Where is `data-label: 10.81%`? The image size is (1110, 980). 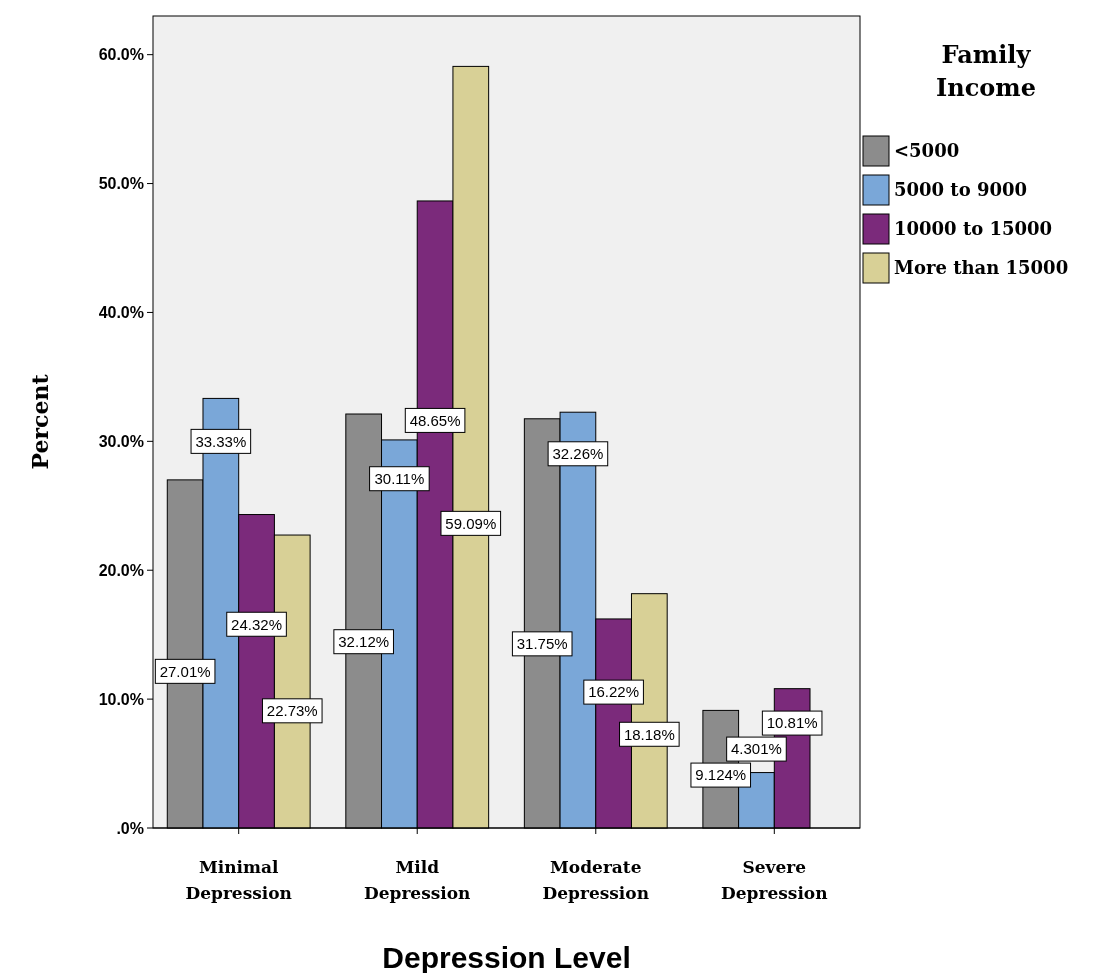 data-label: 10.81% is located at coordinates (792, 723).